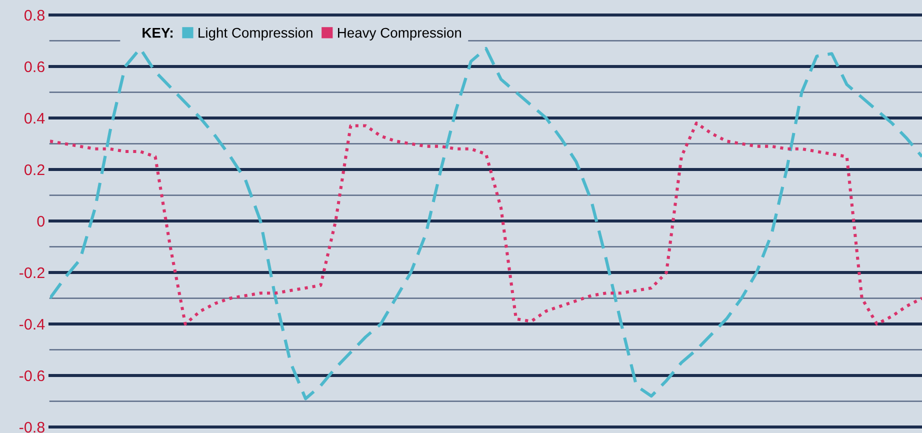 This screenshot has width=922, height=433. What do you see at coordinates (400, 34) in the screenshot?
I see `legend-label: Heavy Compression` at bounding box center [400, 34].